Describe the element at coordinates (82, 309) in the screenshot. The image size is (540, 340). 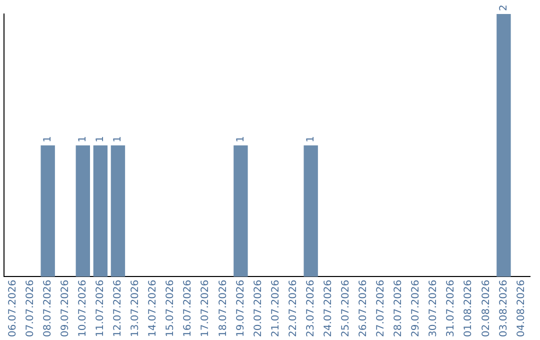
I see `x-tick-label: 10.07.2026` at that location.